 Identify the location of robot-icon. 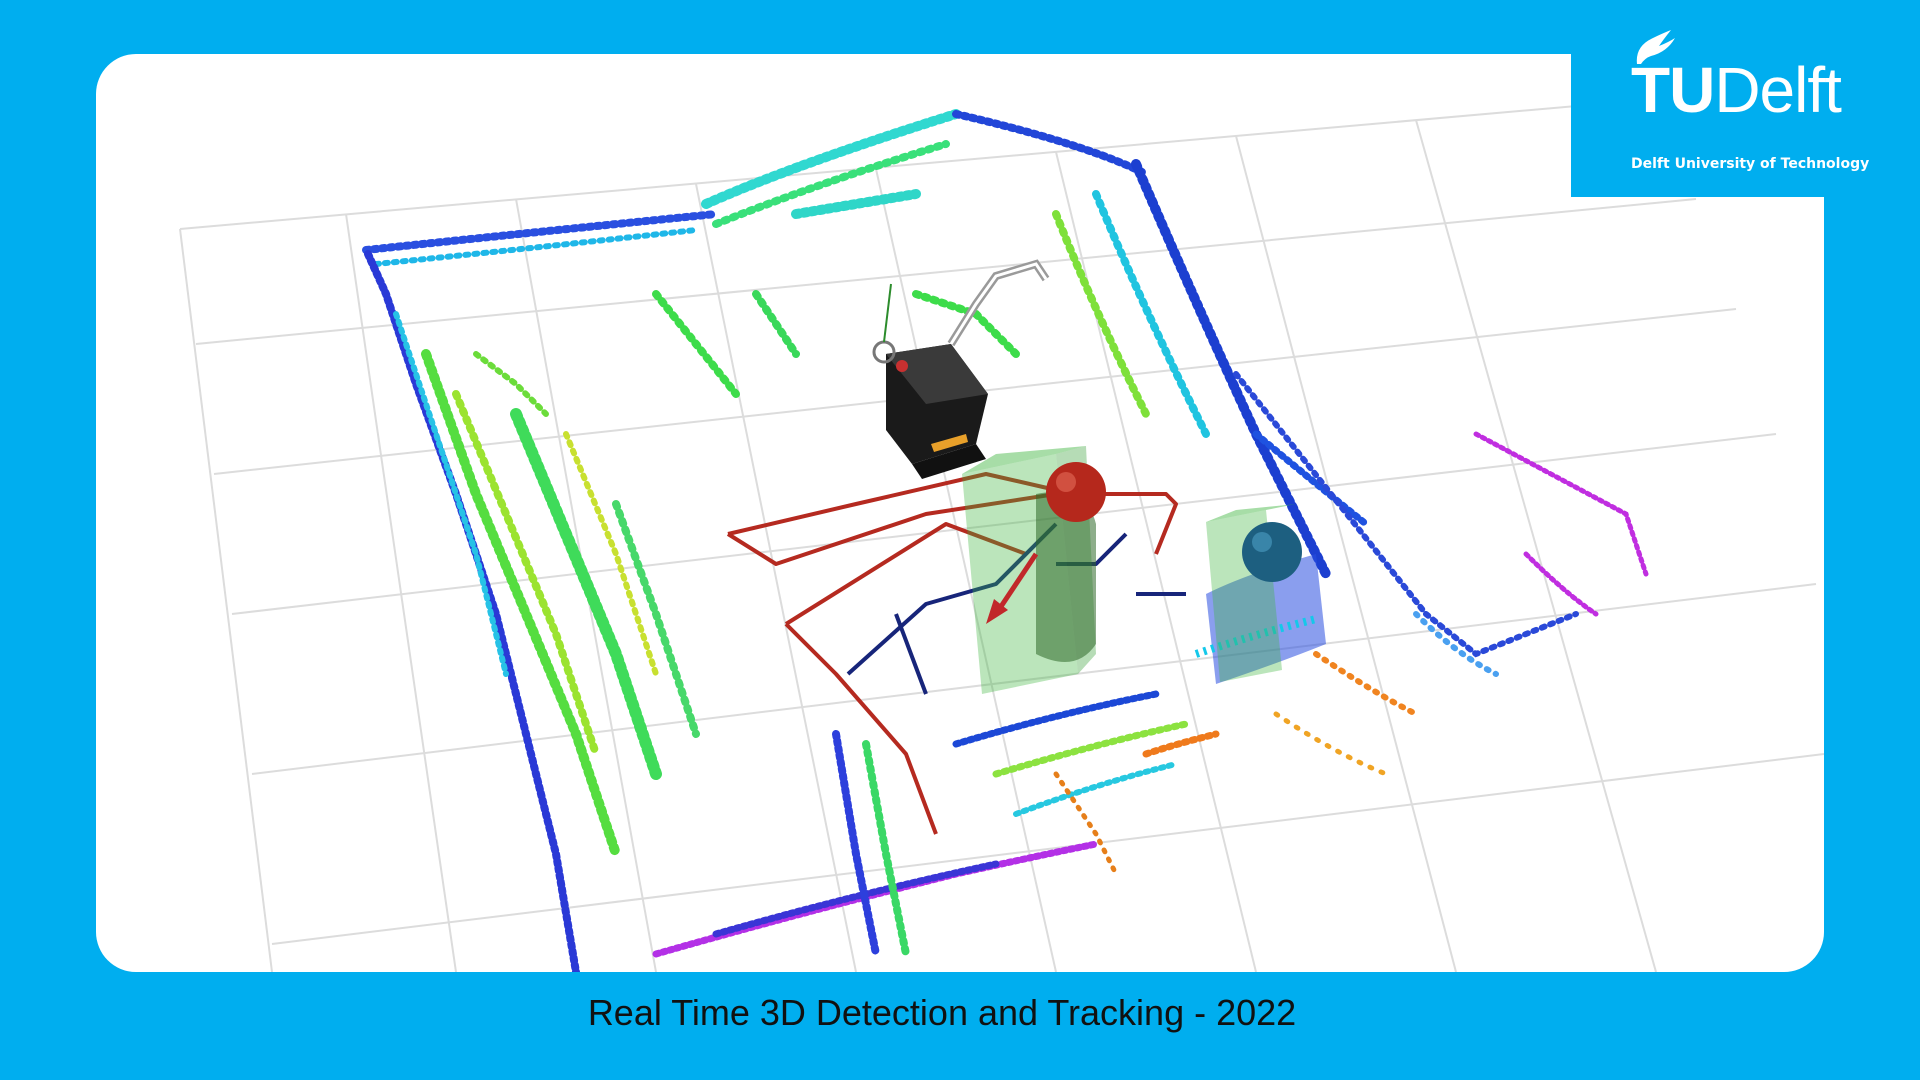
(961, 369).